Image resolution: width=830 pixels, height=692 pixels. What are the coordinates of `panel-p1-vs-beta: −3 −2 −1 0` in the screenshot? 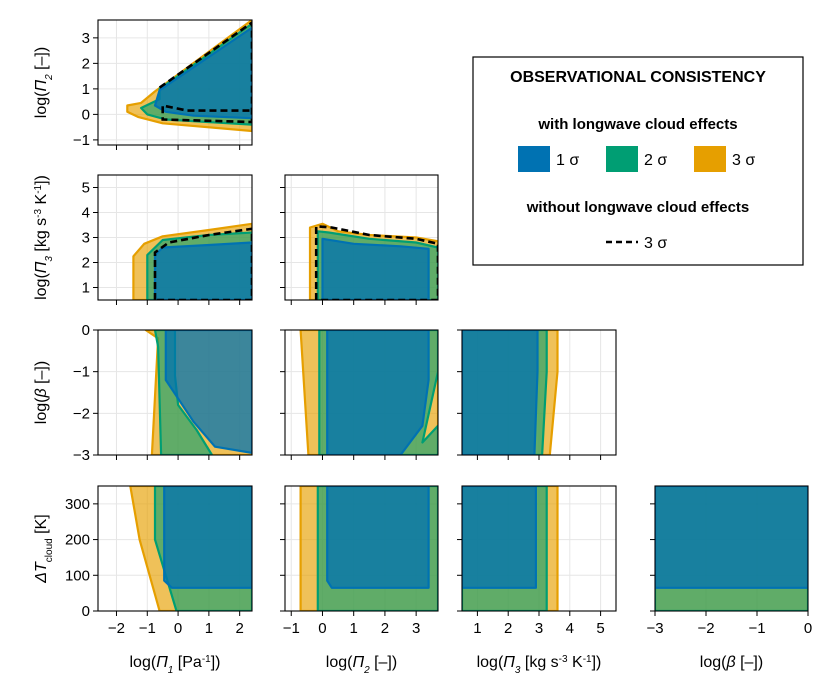 It's located at (163, 393).